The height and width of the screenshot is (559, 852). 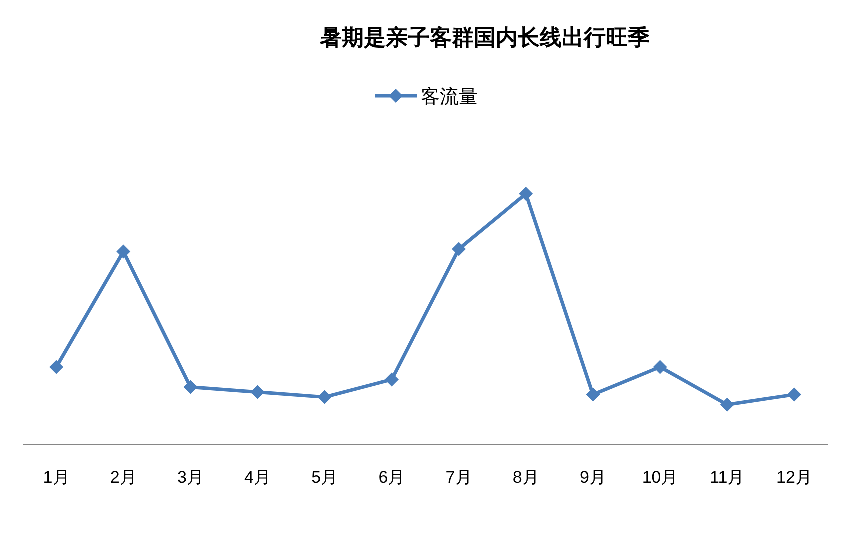 What do you see at coordinates (190, 477) in the screenshot?
I see `x-tick-label: 3月` at bounding box center [190, 477].